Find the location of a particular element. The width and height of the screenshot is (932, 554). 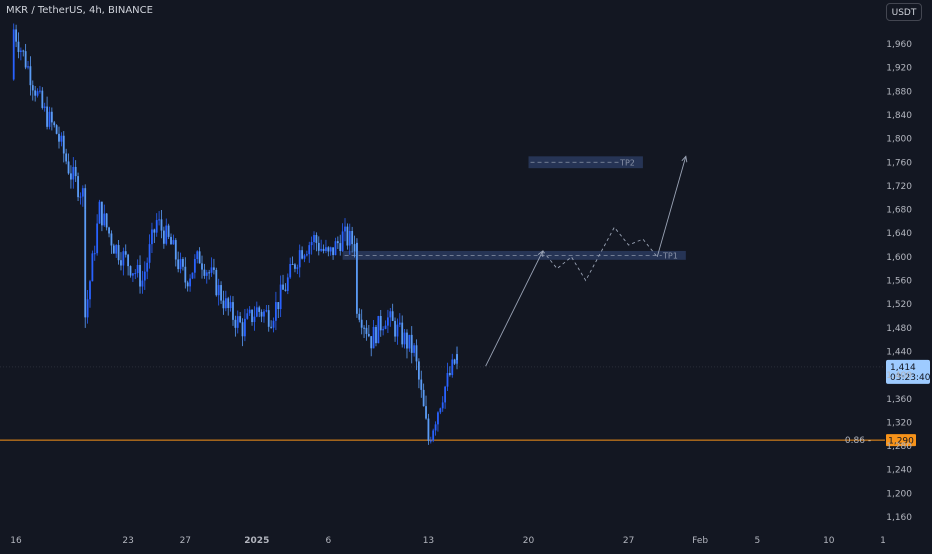

x-tick-label: 16 is located at coordinates (16, 541).